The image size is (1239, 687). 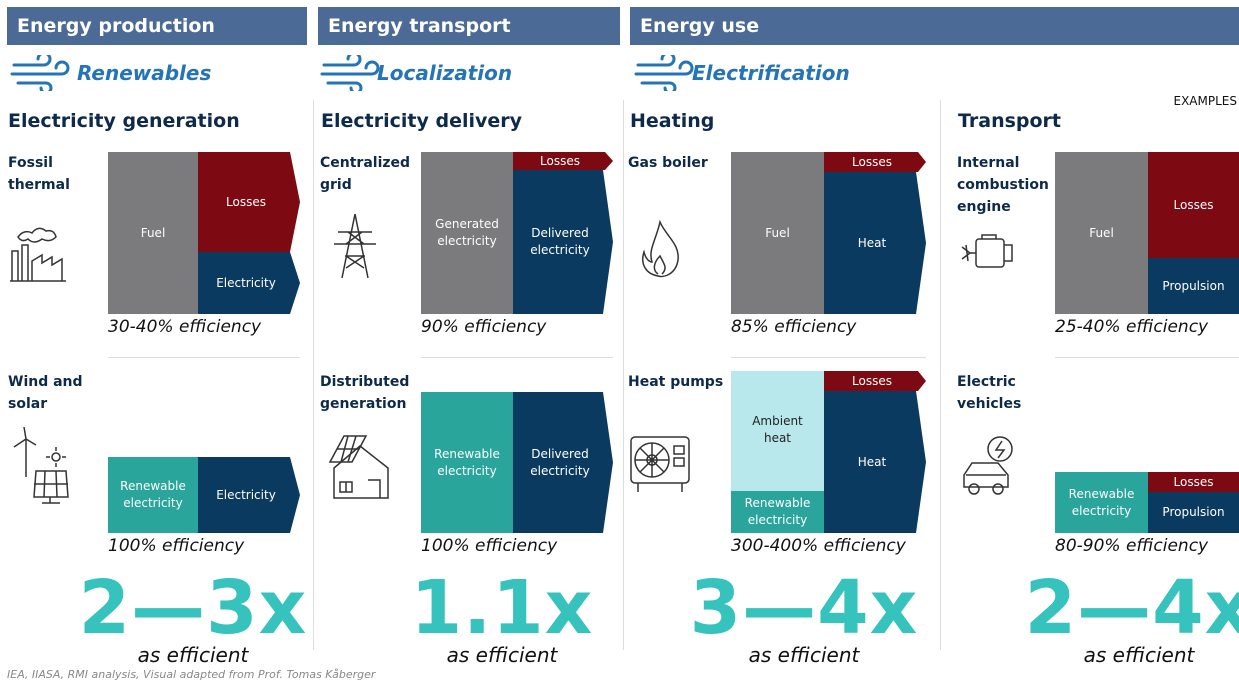 What do you see at coordinates (1003, 185) in the screenshot?
I see `row-name: Internal combustion engine` at bounding box center [1003, 185].